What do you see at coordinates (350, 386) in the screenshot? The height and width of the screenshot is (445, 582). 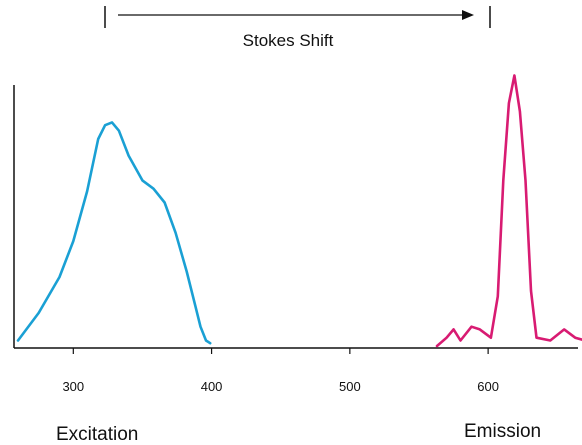 I see `x-tick-label: 500` at bounding box center [350, 386].